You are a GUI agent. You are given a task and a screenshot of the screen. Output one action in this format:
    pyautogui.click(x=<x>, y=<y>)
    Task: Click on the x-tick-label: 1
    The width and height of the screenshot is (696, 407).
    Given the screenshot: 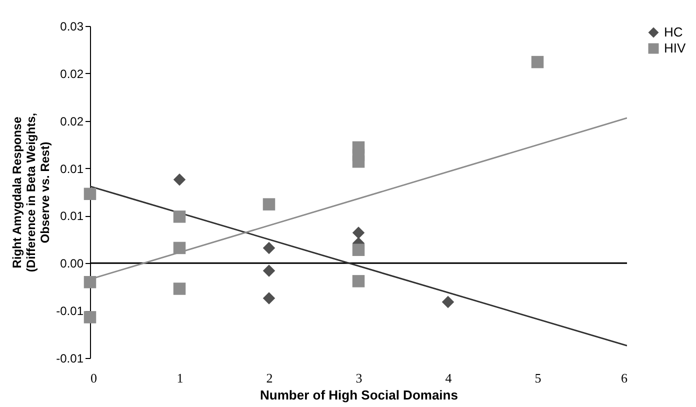 What is the action you would take?
    pyautogui.click(x=180, y=378)
    